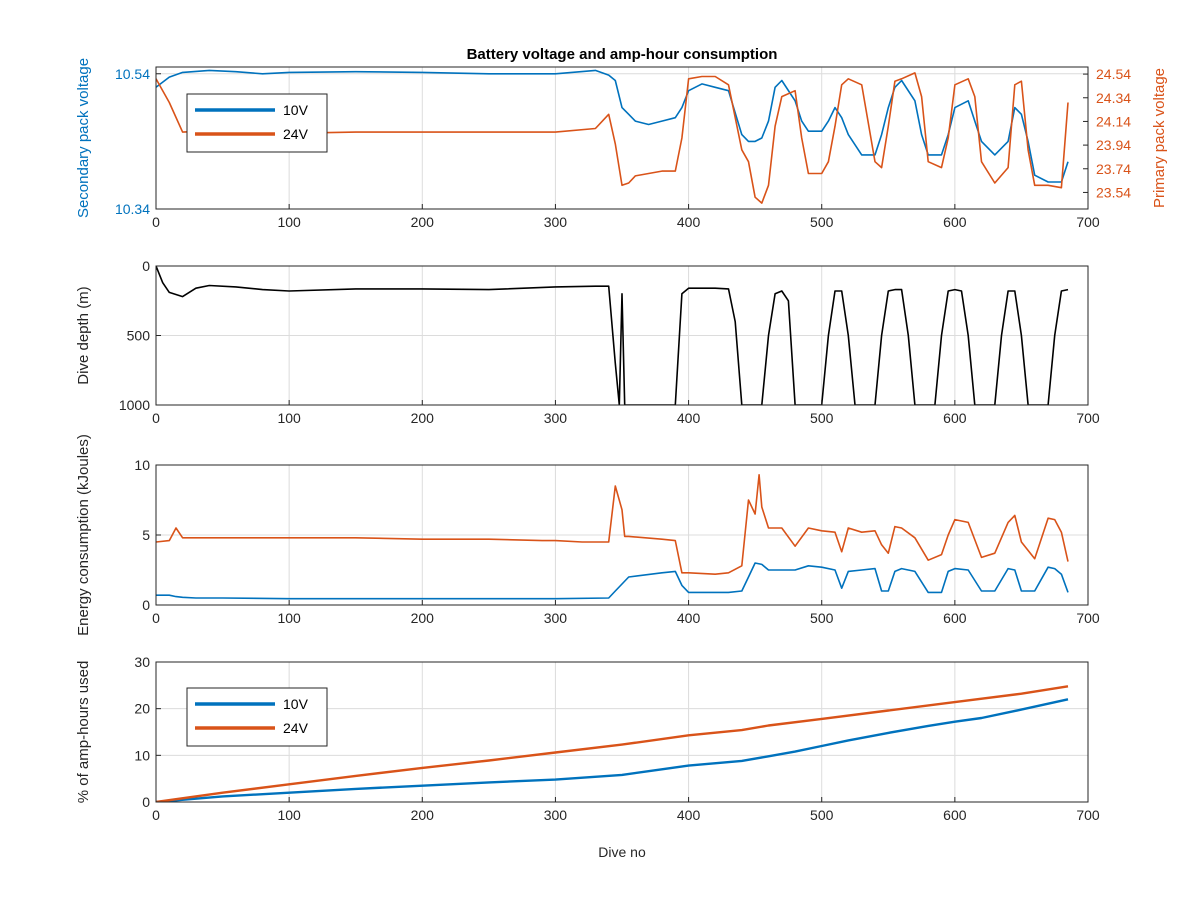  I want to click on y-axis-label: % of amp-hours used, so click(83, 732).